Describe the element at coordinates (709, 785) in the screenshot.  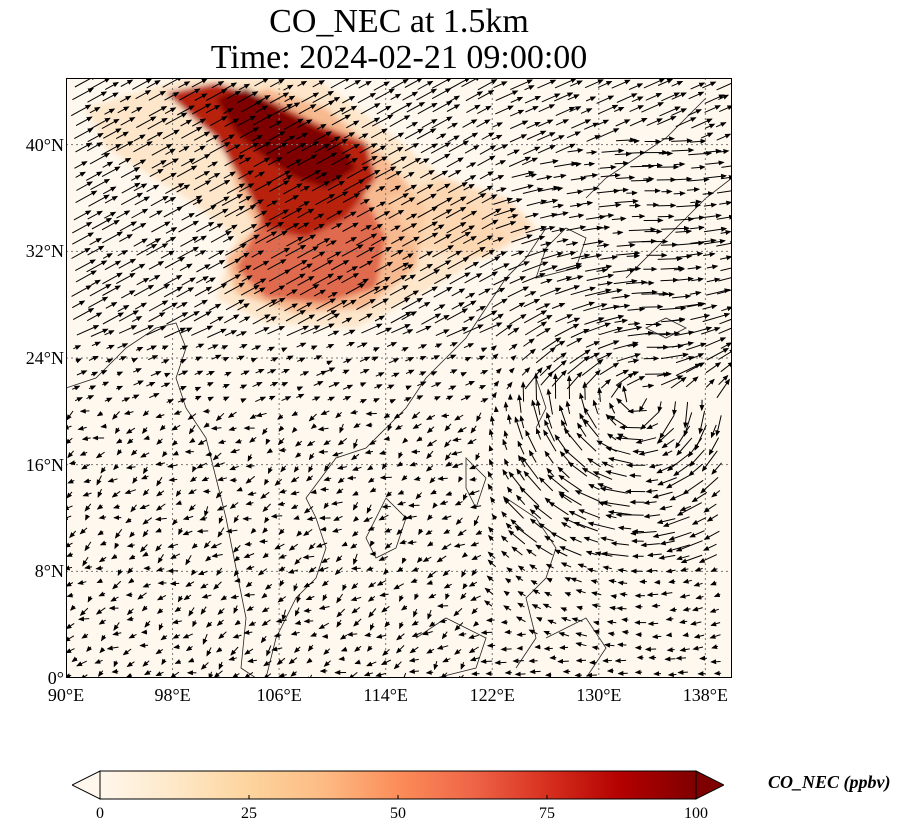
I see `colorbar-extend-max` at that location.